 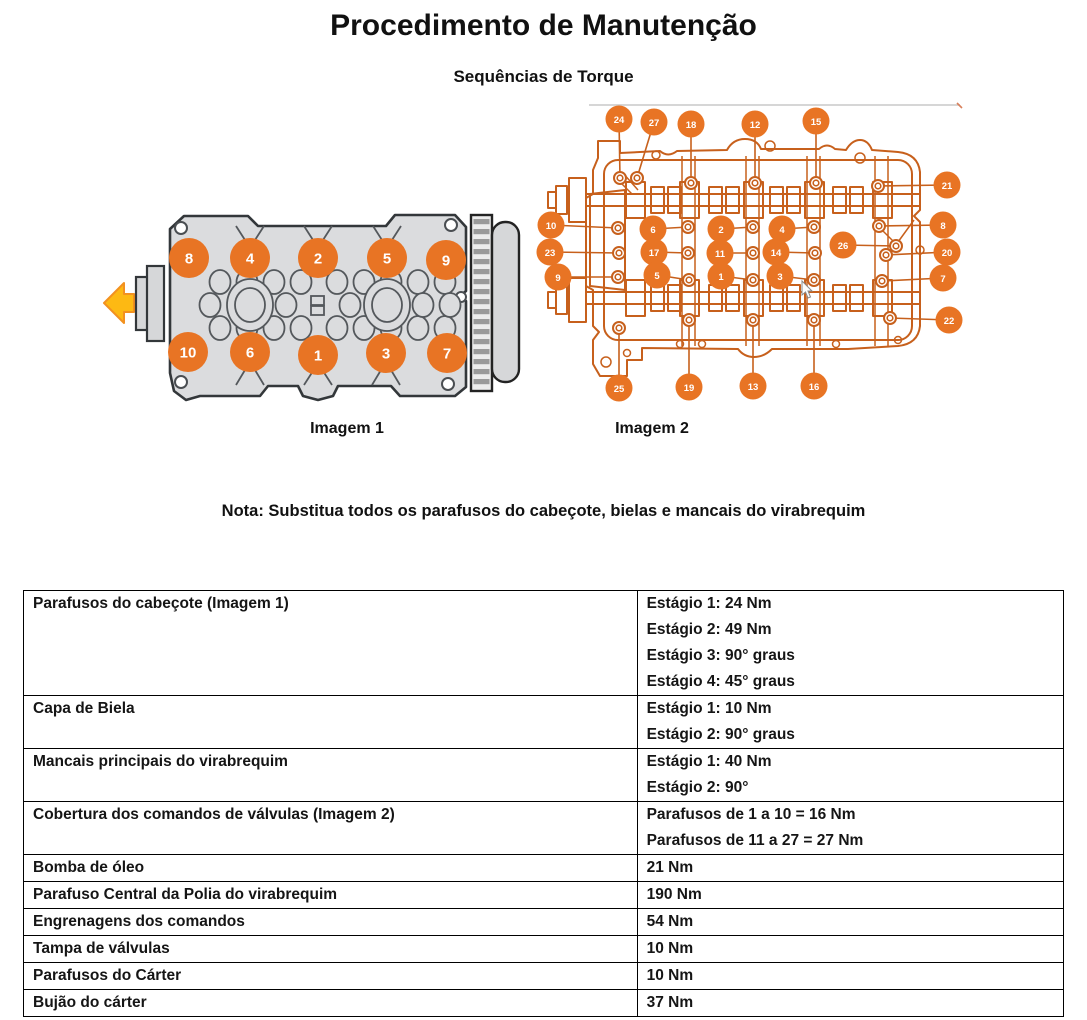 I want to click on head-bolt-marker-10: 10, so click(x=188, y=352).